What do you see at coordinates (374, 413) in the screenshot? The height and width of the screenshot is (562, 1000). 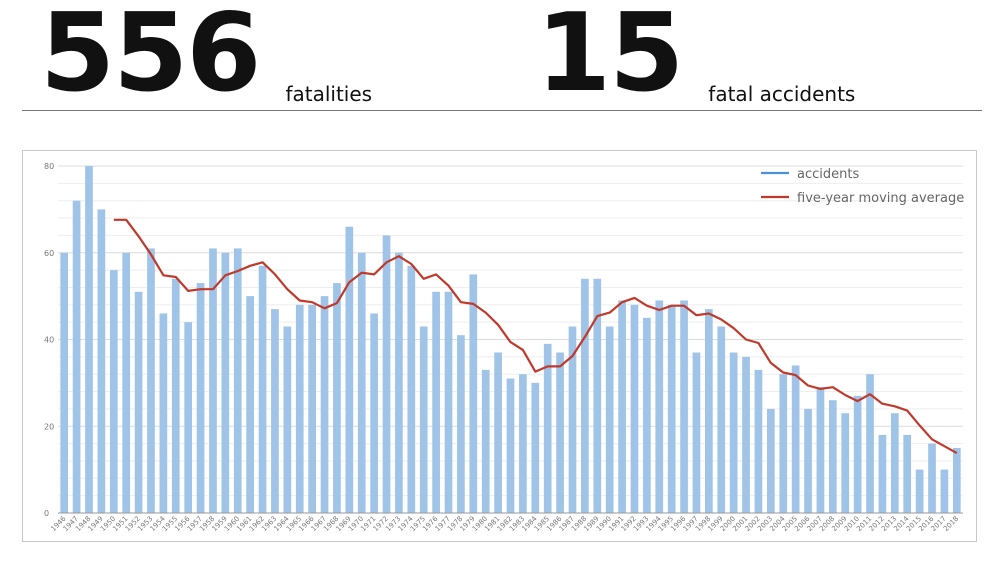 I see `bar-1971` at bounding box center [374, 413].